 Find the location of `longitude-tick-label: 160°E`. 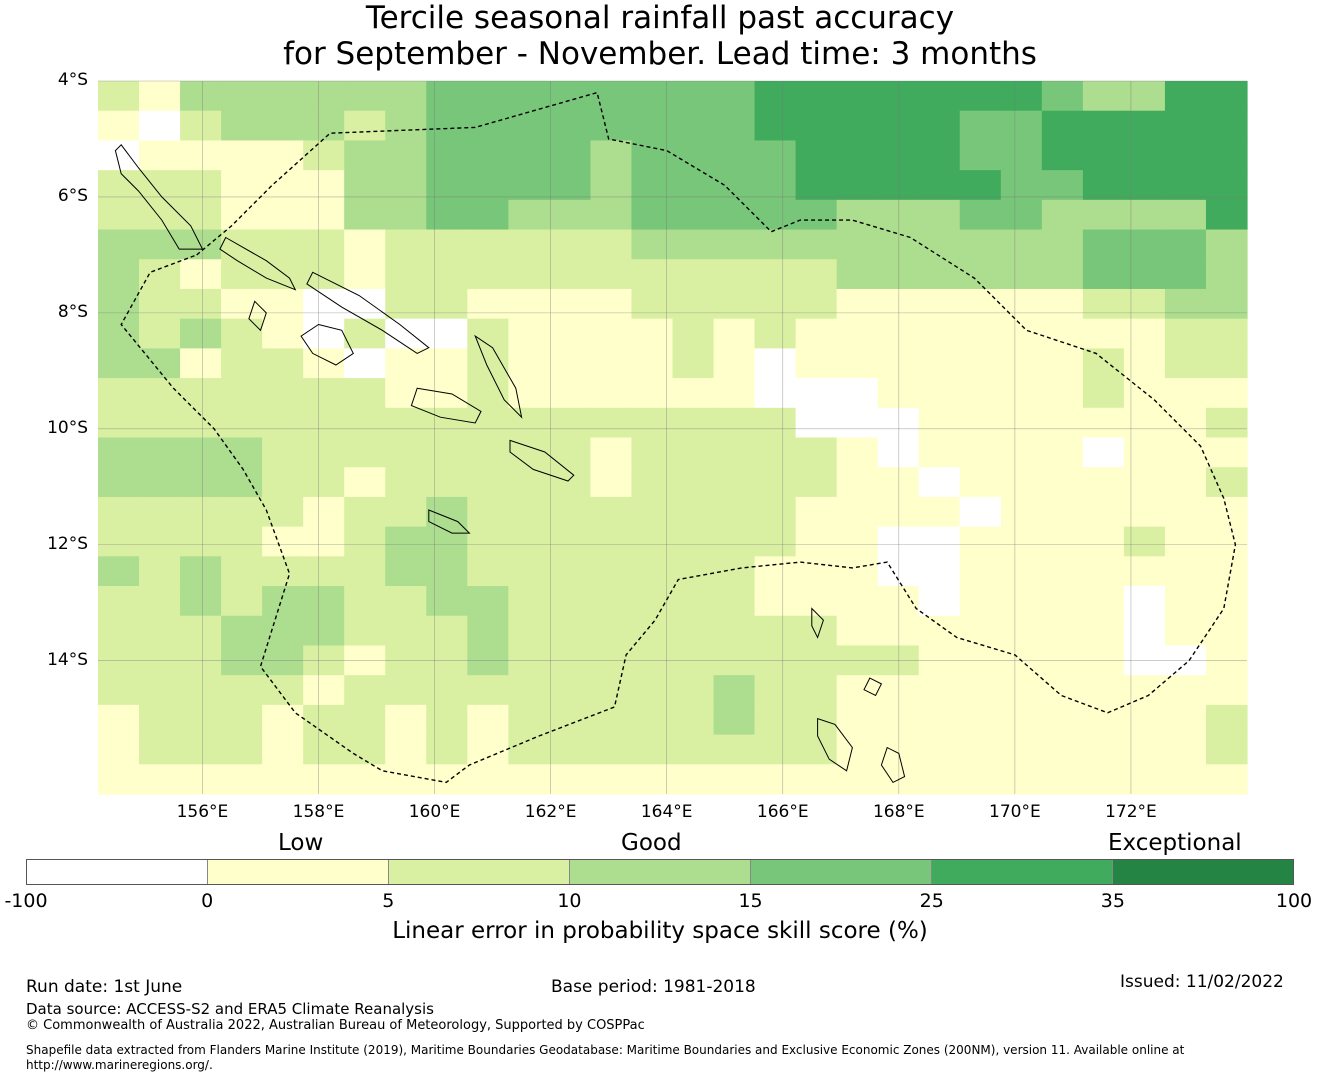

longitude-tick-label: 160°E is located at coordinates (434, 812).